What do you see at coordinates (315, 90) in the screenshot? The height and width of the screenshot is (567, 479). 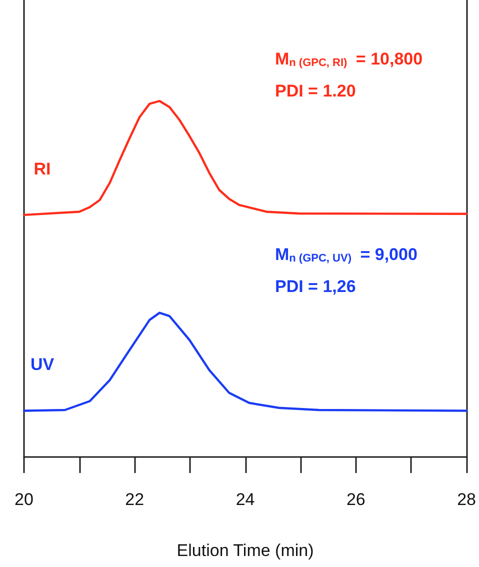 I see `text: PDI = 1.20` at bounding box center [315, 90].